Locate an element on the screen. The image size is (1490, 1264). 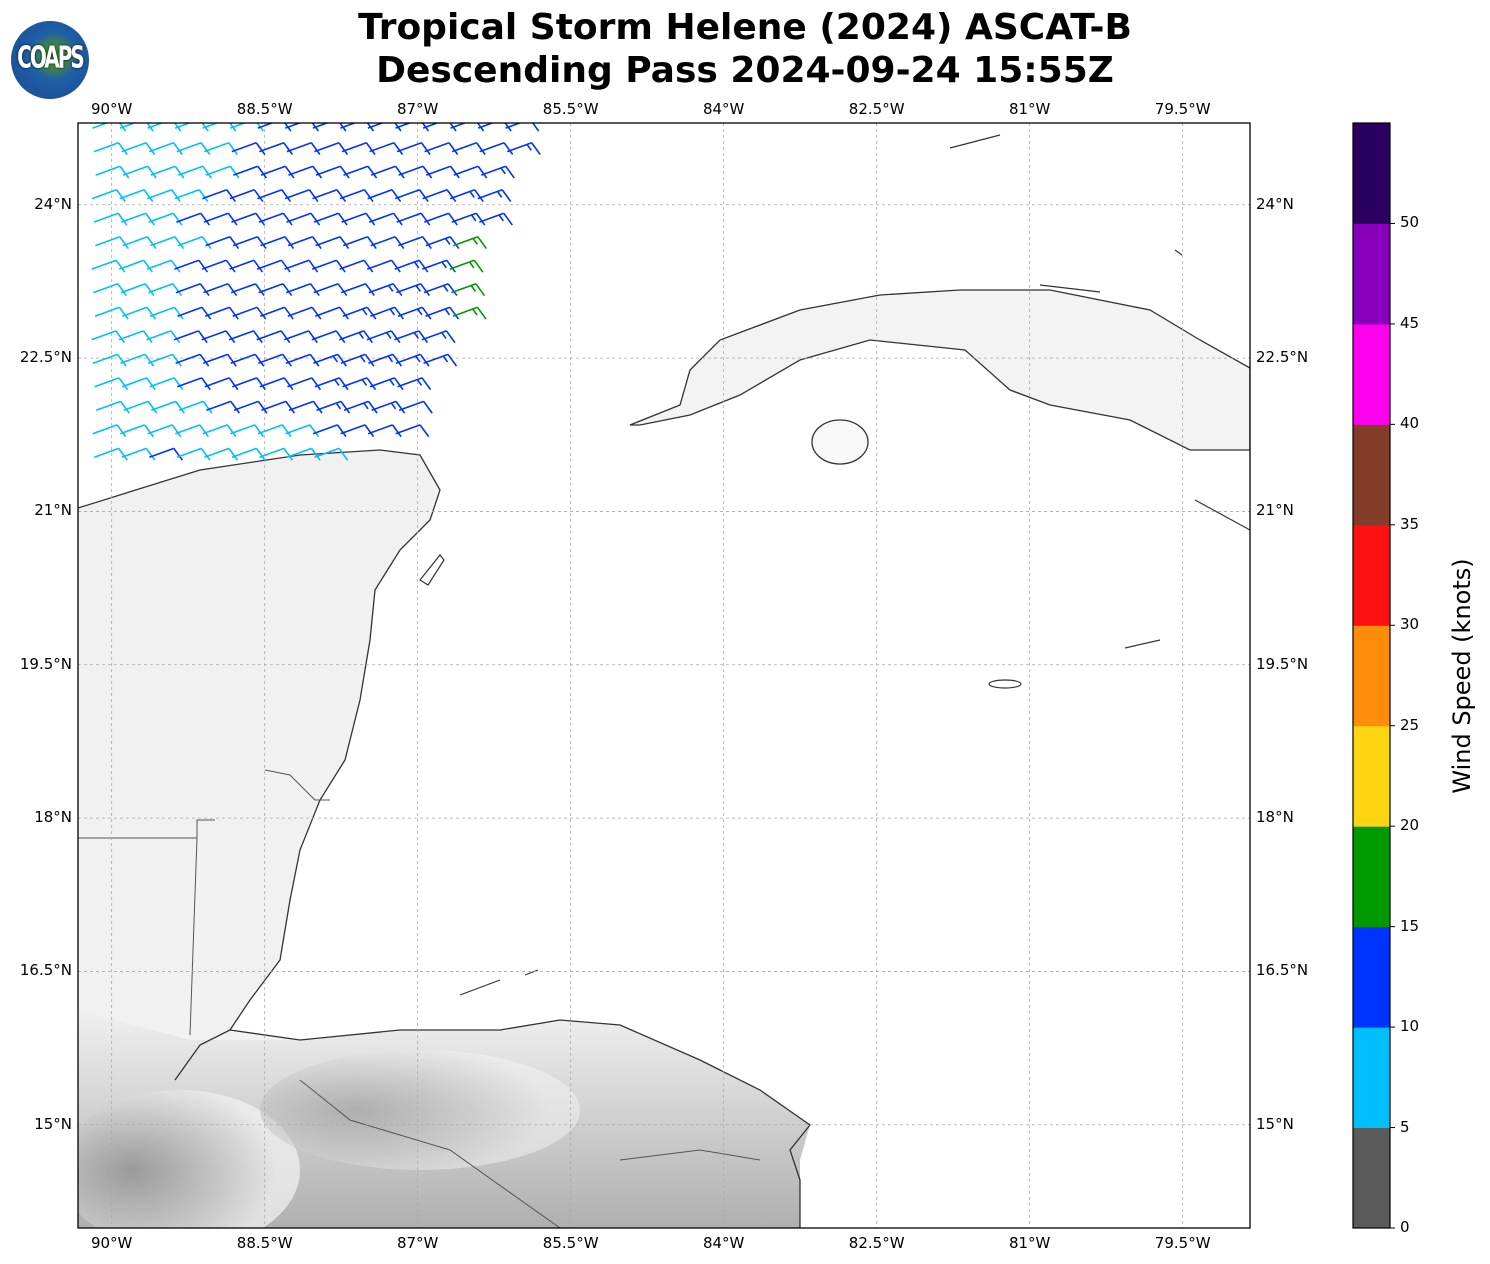
lat-tick-label-left: 15°N is located at coordinates (53, 1123).